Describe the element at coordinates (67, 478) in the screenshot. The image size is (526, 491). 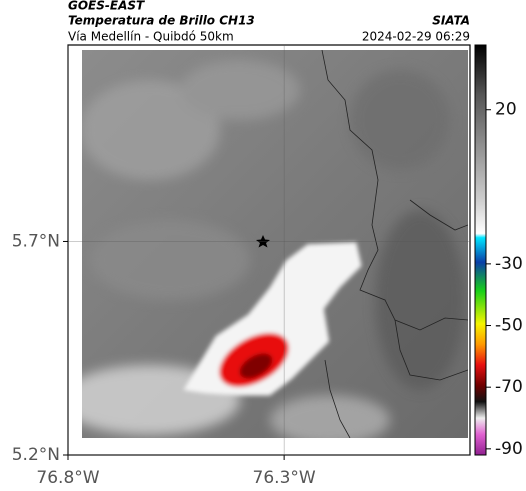
I see `x-tick-label: 76.8°W` at that location.